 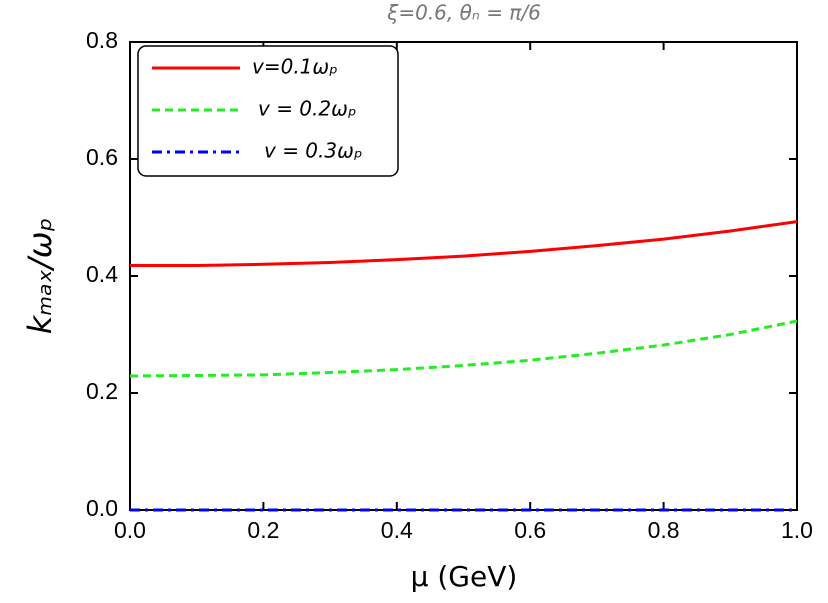 What do you see at coordinates (102, 274) in the screenshot?
I see `y-tick-label: 0.4` at bounding box center [102, 274].